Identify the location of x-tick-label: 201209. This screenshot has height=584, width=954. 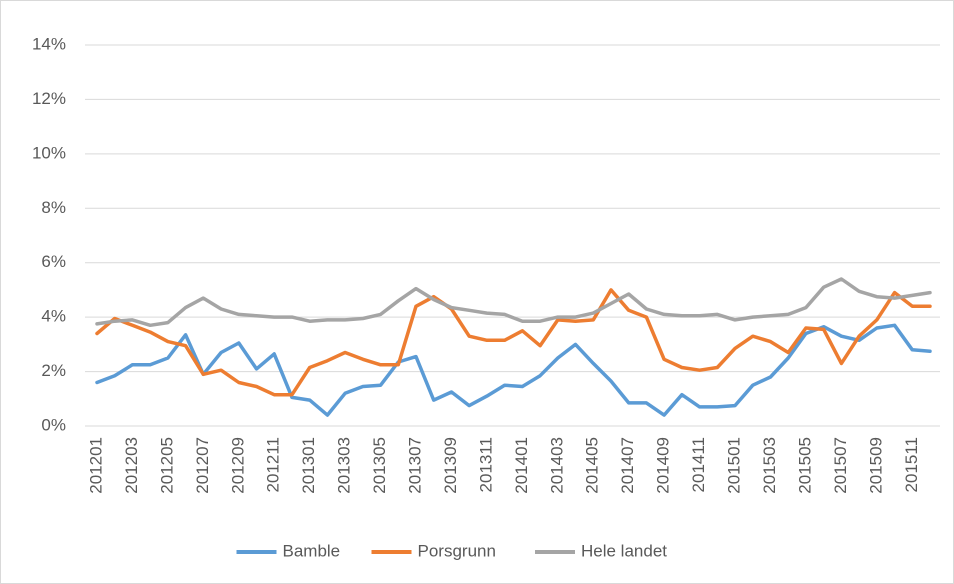
(237, 465).